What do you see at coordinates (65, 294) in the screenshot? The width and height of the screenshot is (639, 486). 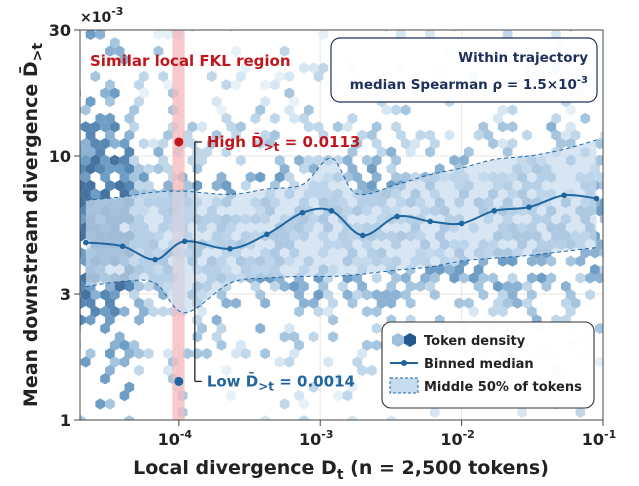 I see `y-tick-label: 3` at bounding box center [65, 294].